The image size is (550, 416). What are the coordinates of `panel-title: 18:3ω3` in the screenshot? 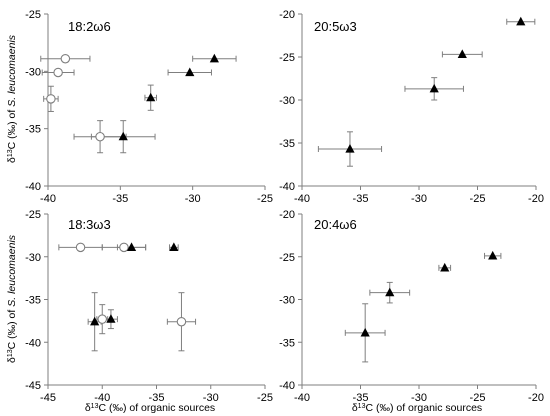 It's located at (89, 224).